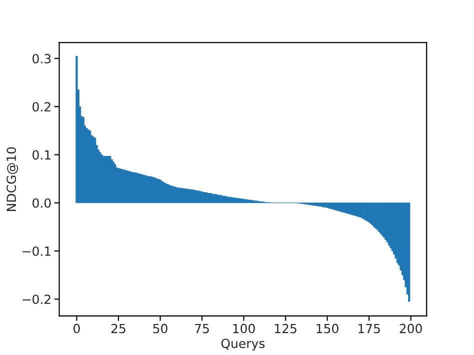  I want to click on y-tick-label: −0.1, so click(36, 251).